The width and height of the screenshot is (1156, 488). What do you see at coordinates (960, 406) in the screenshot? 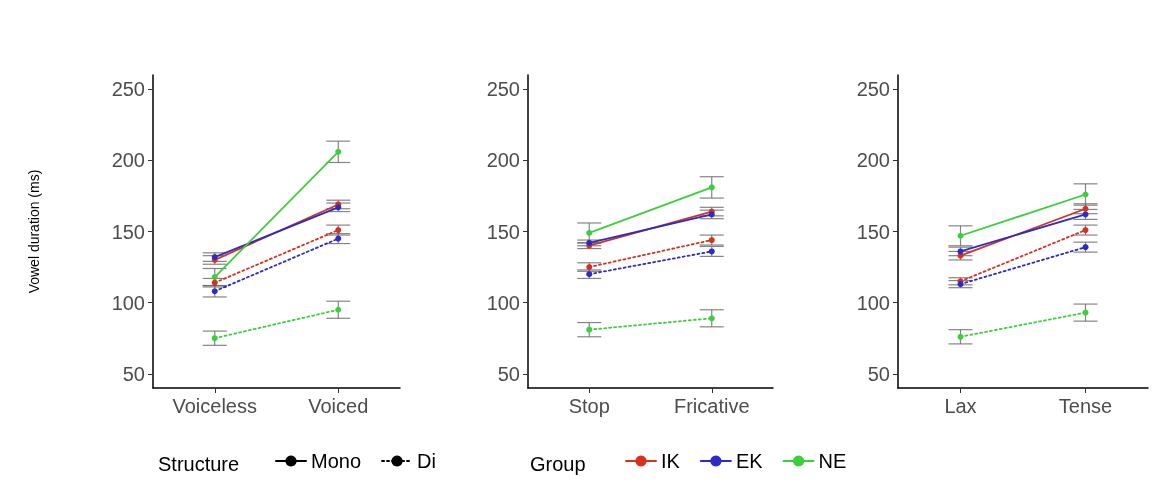
I see `x-tick-label: Lax` at bounding box center [960, 406].